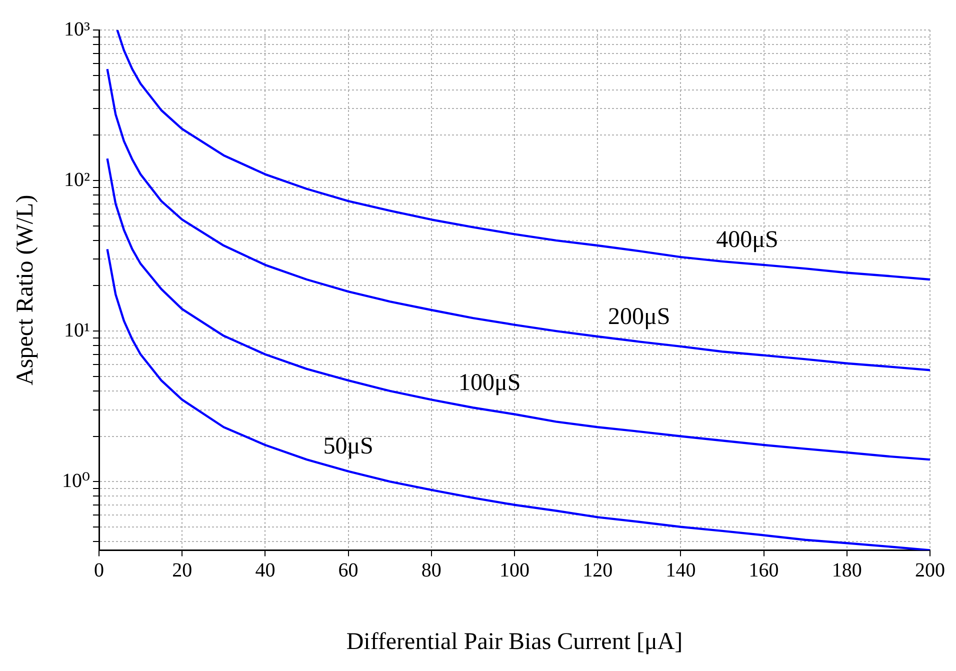 This screenshot has height=671, width=956. I want to click on series-label: 200μS, so click(639, 317).